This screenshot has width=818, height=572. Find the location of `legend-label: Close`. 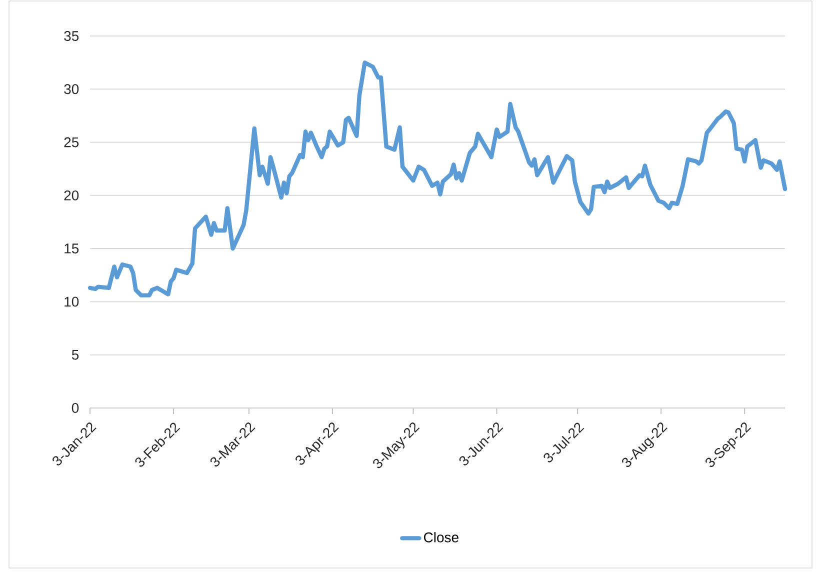

legend-label: Close is located at coordinates (441, 537).